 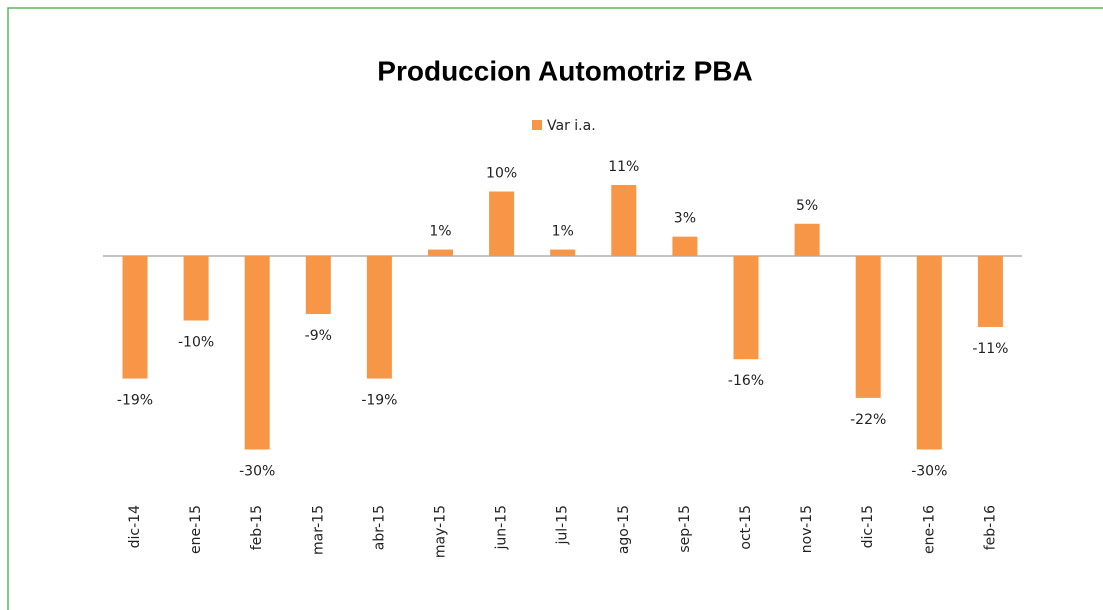 What do you see at coordinates (571, 126) in the screenshot?
I see `legend-label: Var i.a.` at bounding box center [571, 126].